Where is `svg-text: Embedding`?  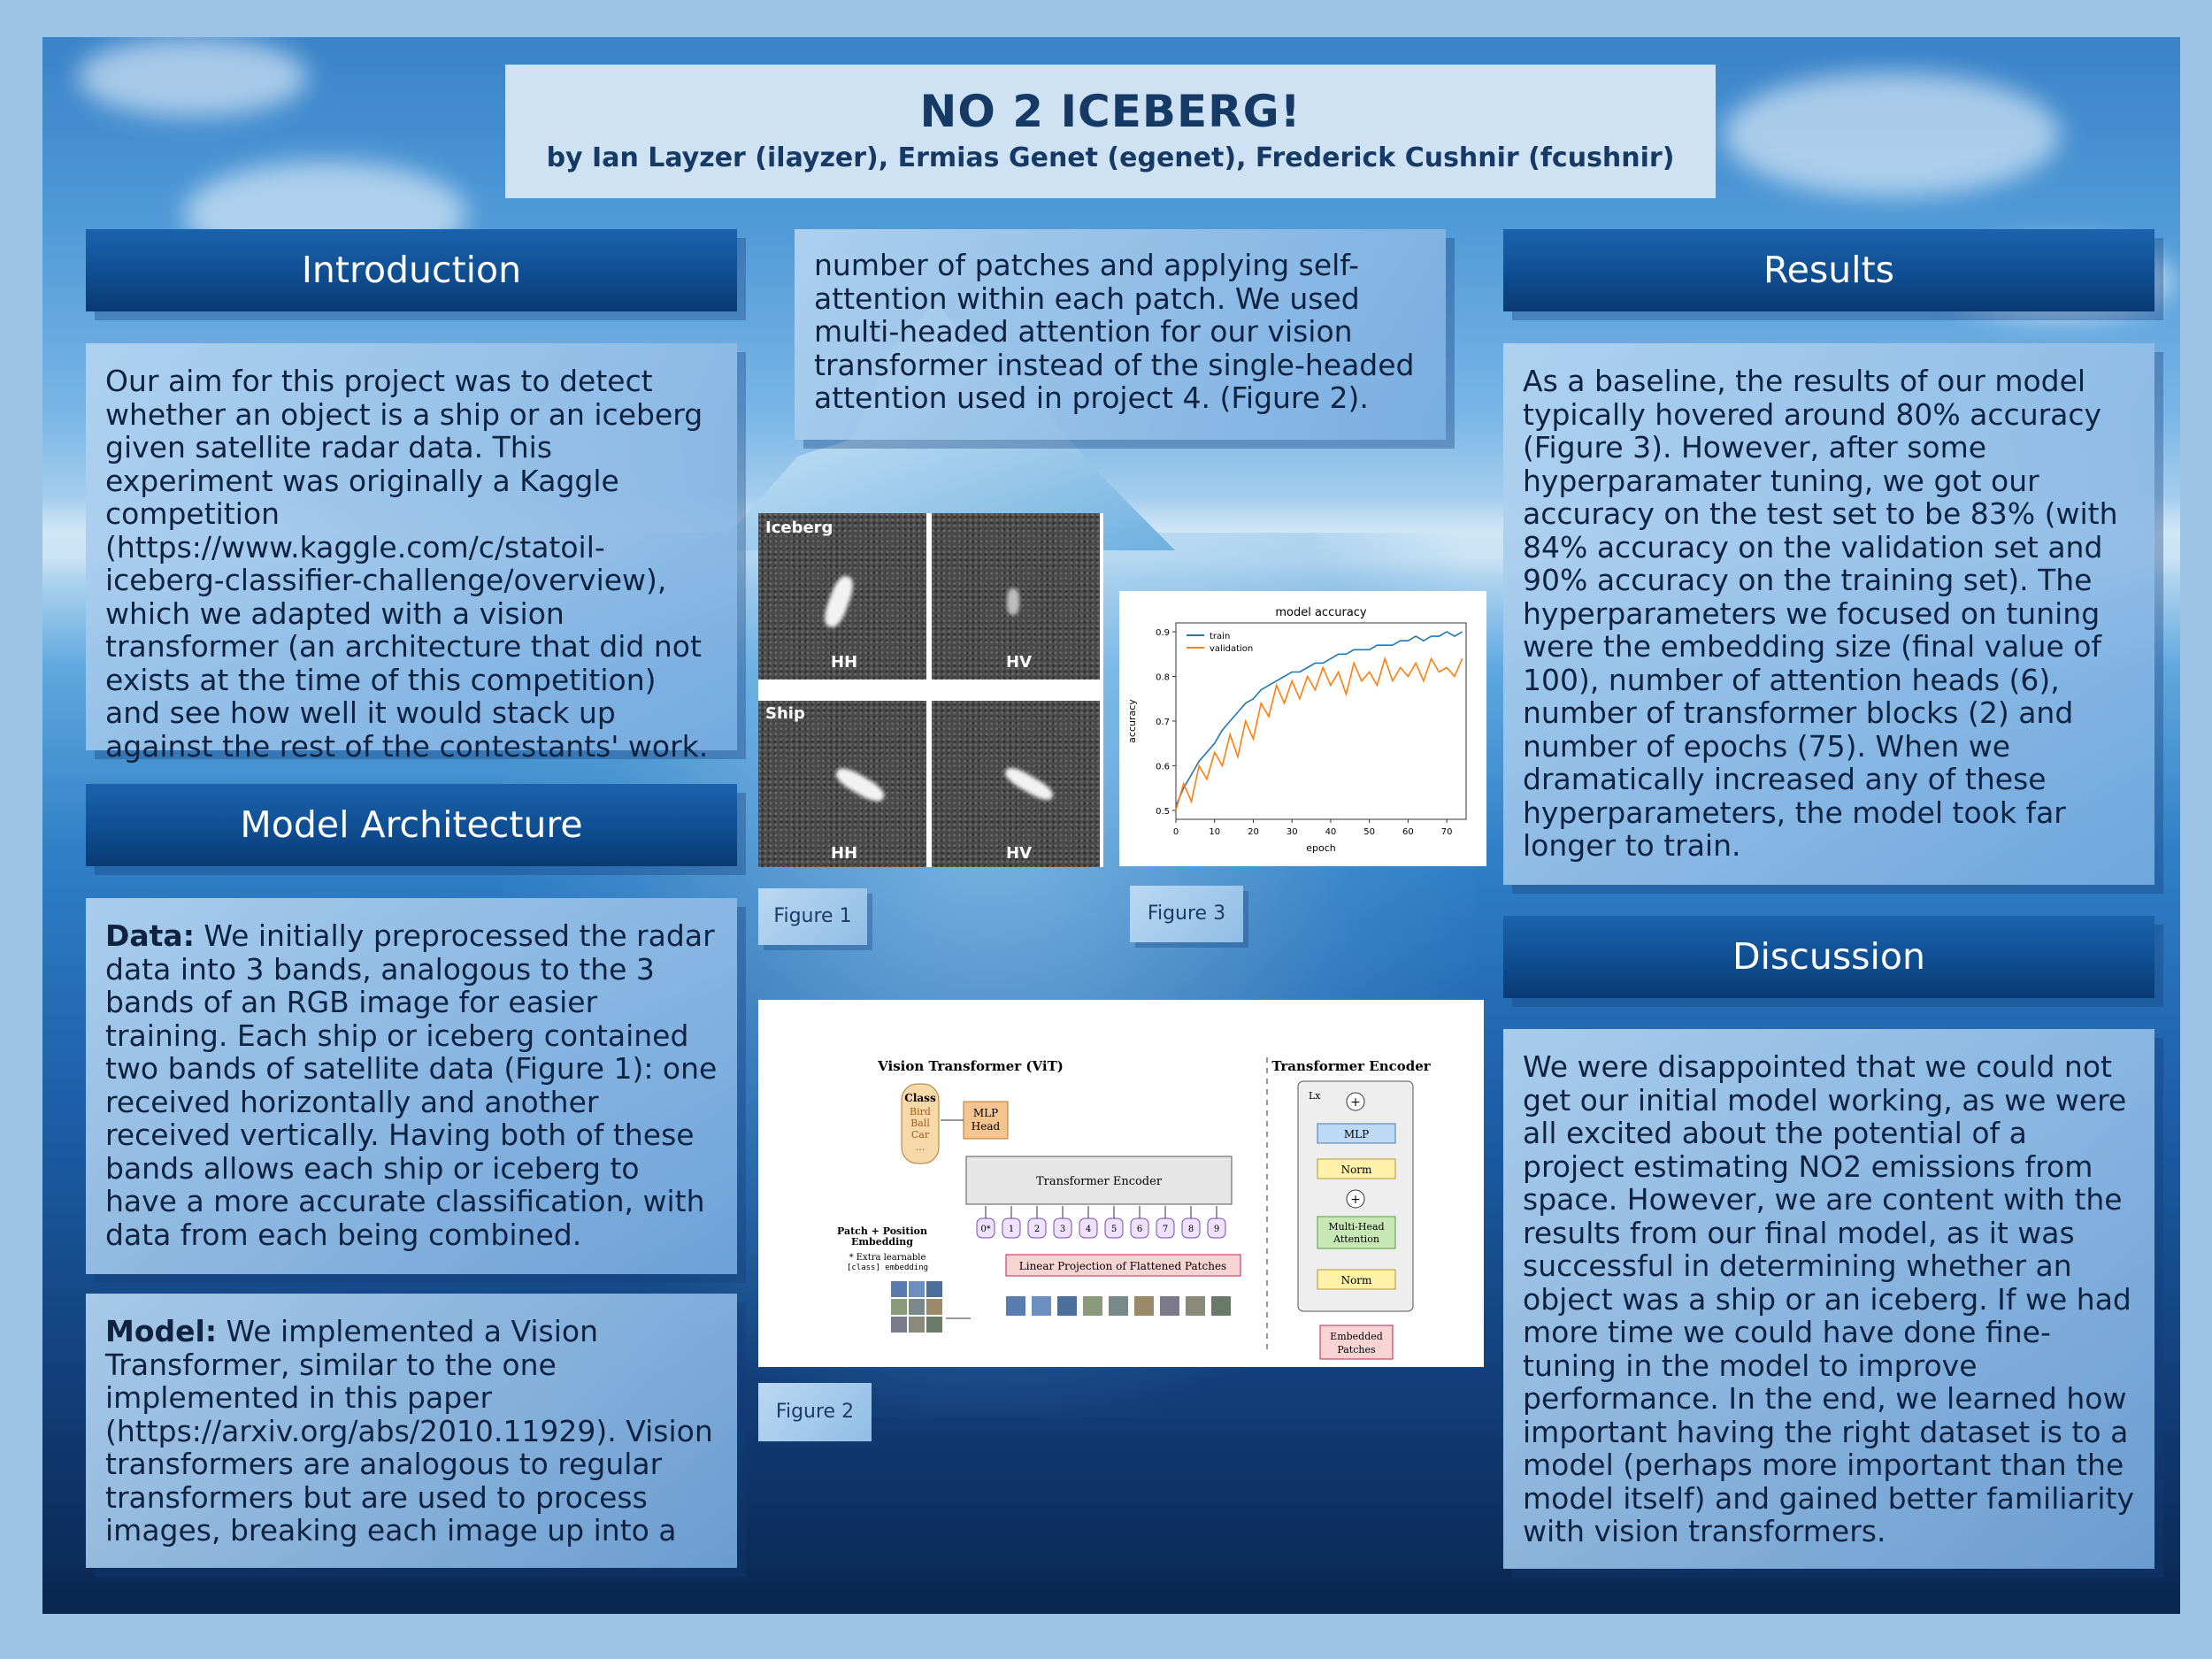 svg-text: Embedding is located at coordinates (882, 1242).